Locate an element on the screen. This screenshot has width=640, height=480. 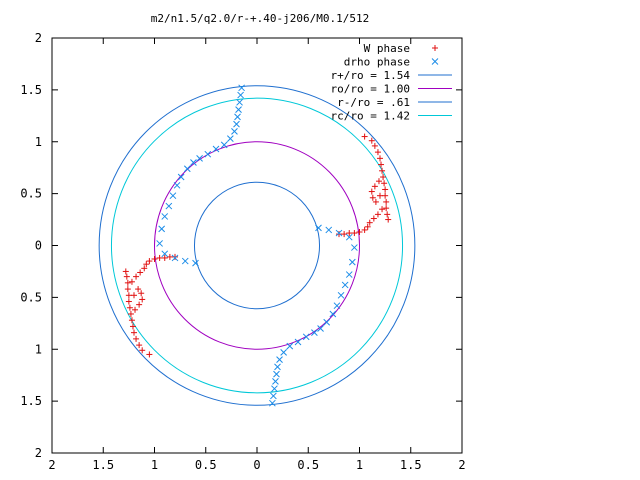
legend-label: drho phase is located at coordinates (377, 62).